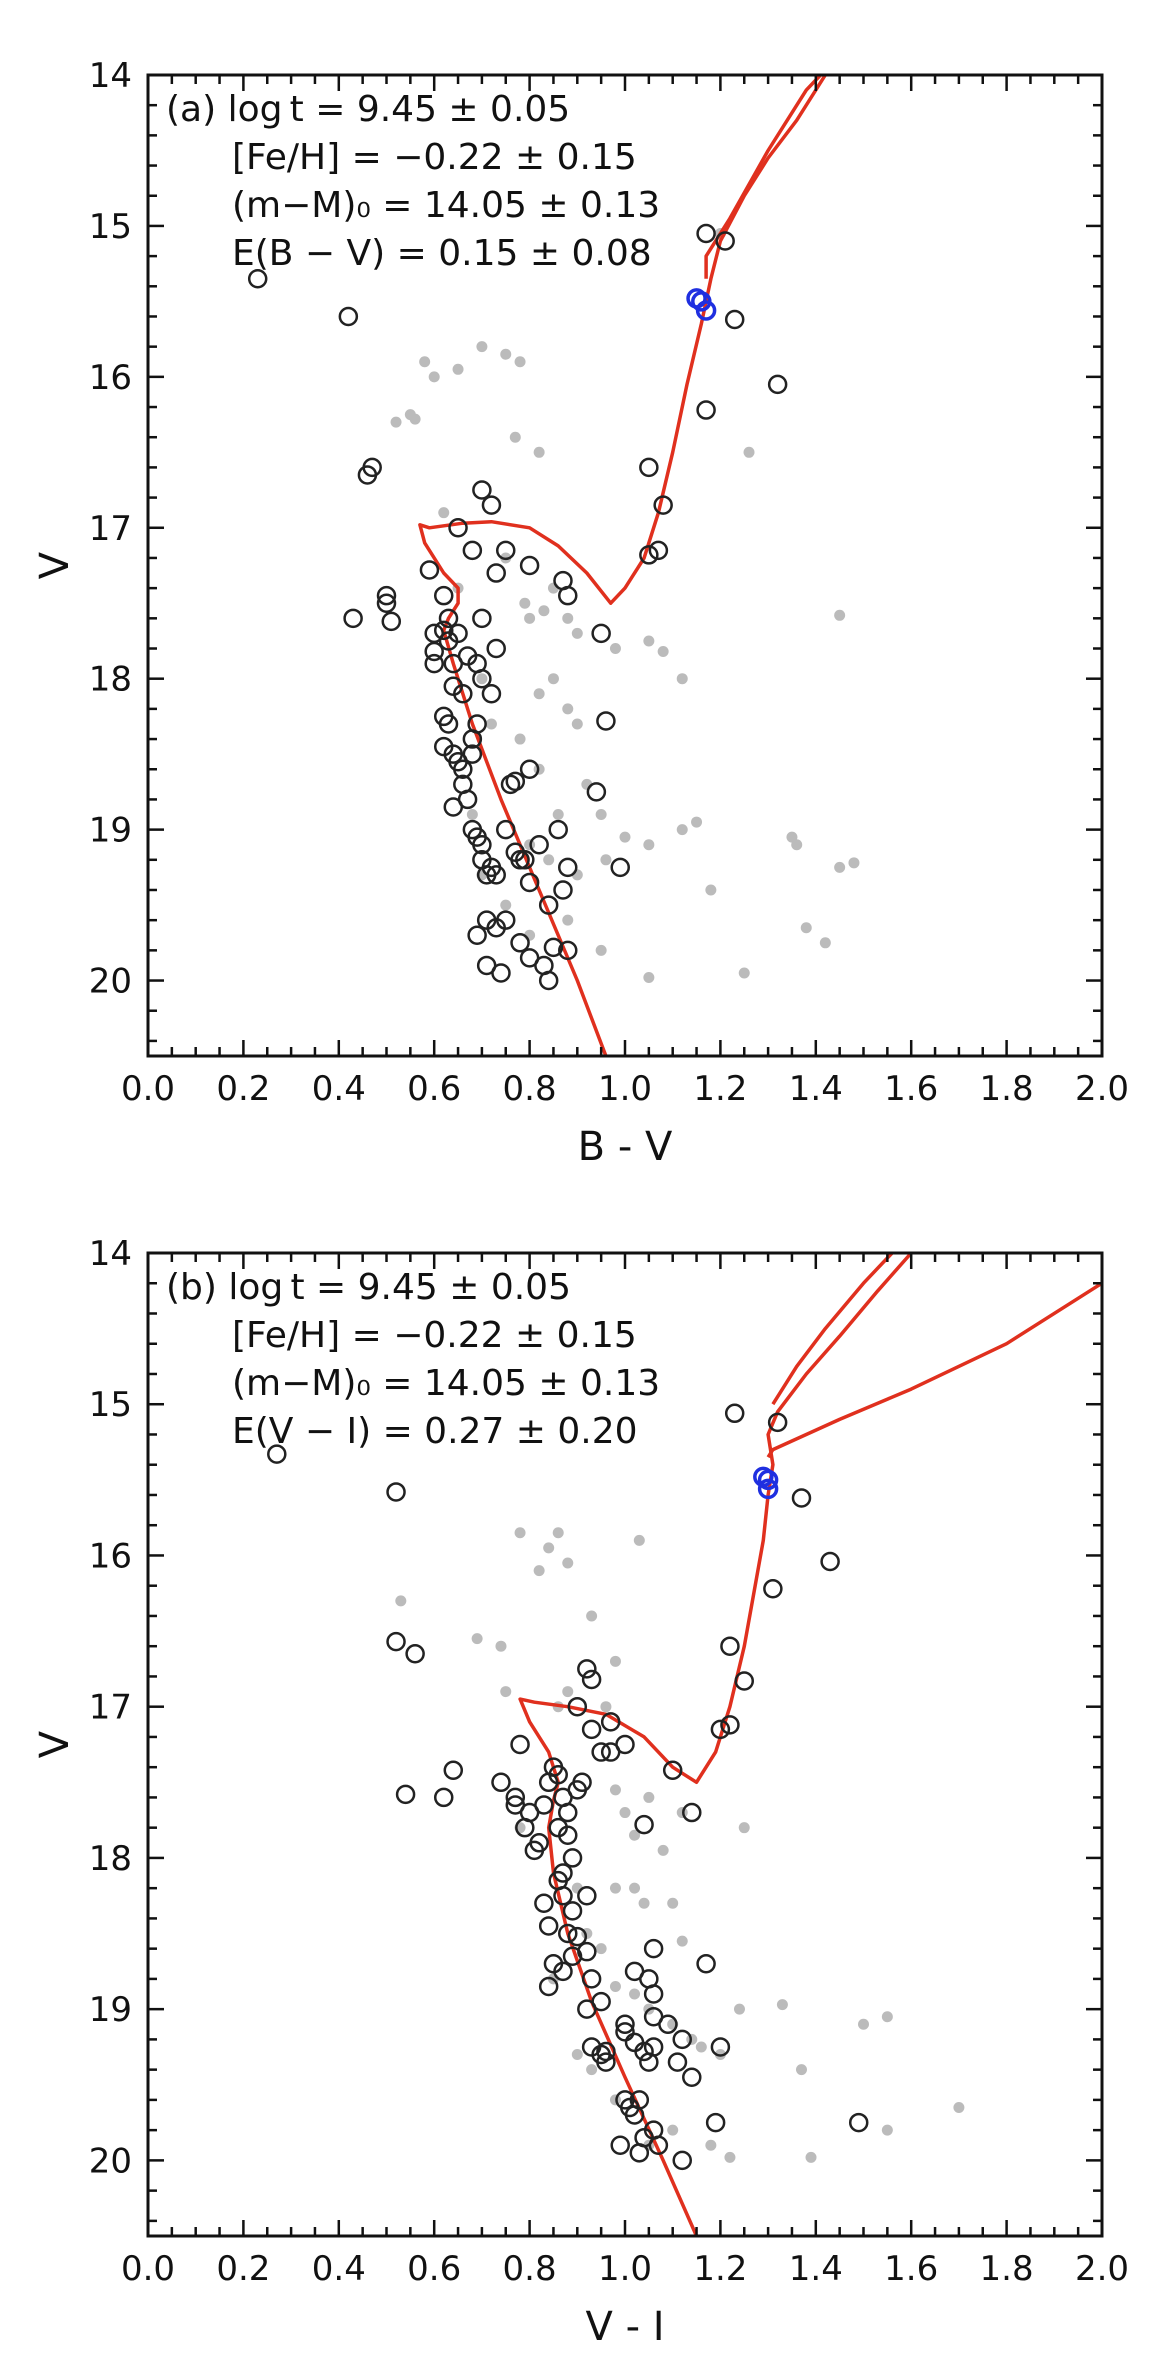  I want to click on annotation-line-2-b: [Fe/H] = −0.22 ± 0.15, so click(434, 1335).